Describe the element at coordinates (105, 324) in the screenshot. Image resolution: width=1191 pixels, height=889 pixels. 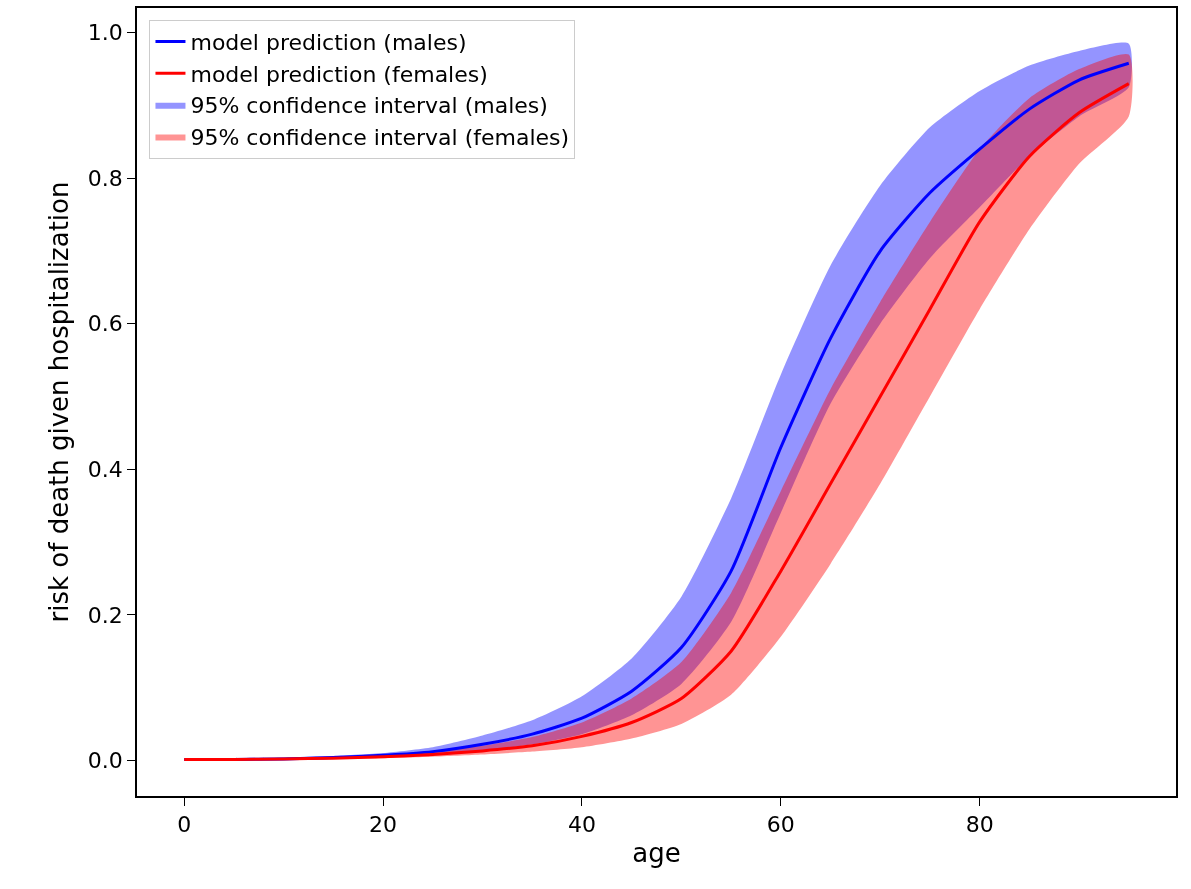
I see `y-tick-label: 0.6` at that location.